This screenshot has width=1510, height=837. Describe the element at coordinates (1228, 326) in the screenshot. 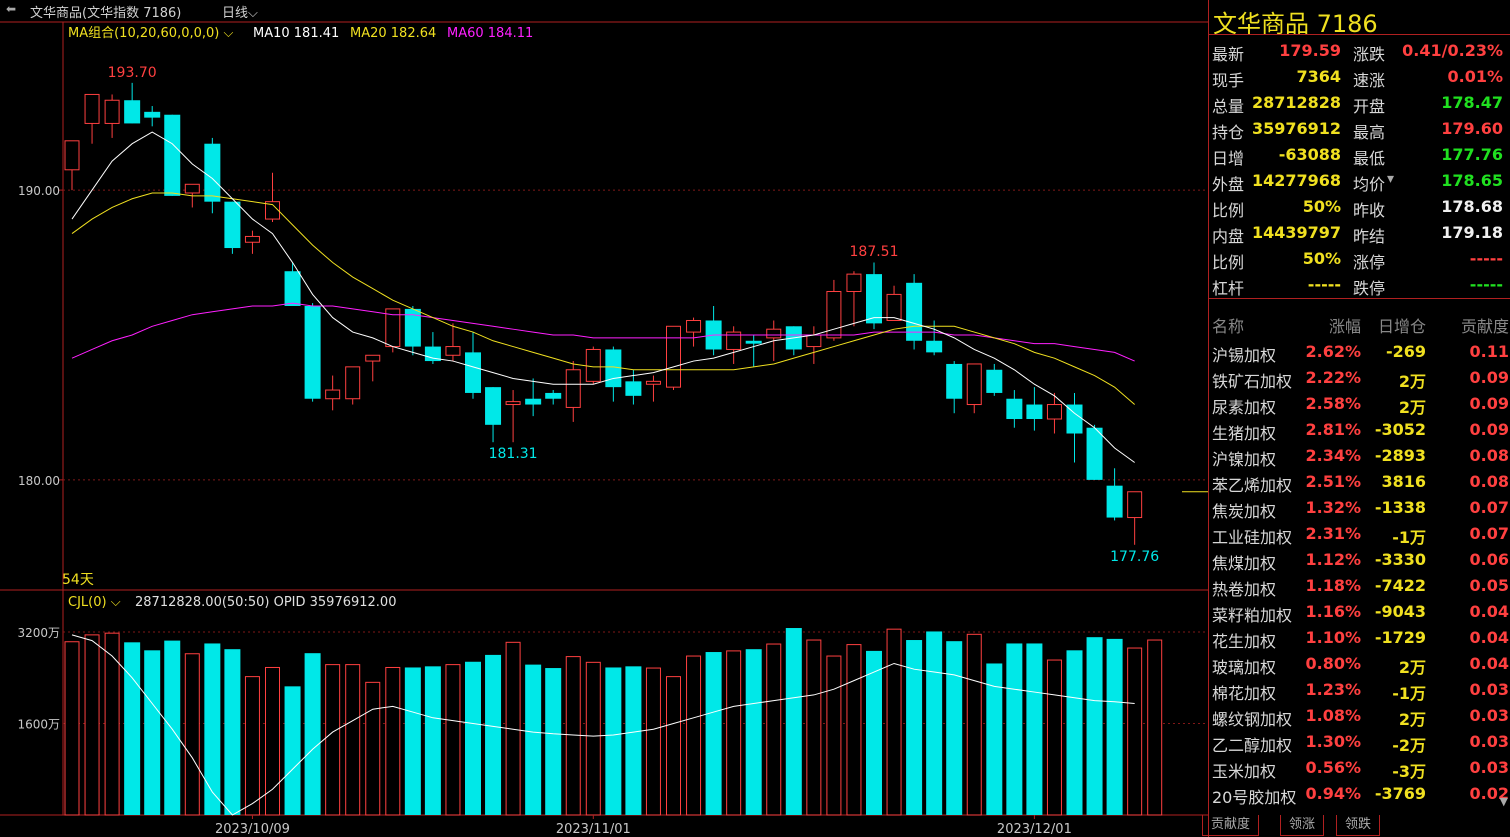

I see `contrib-col-name: 名称` at that location.